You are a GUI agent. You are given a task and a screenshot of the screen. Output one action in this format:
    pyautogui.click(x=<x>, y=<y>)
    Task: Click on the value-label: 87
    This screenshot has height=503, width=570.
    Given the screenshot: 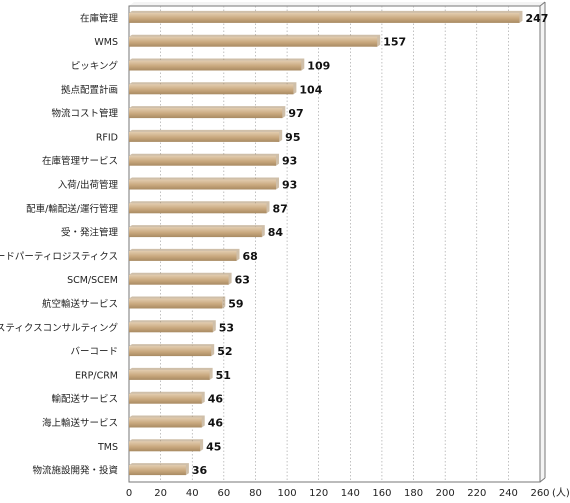 What is the action you would take?
    pyautogui.click(x=280, y=208)
    